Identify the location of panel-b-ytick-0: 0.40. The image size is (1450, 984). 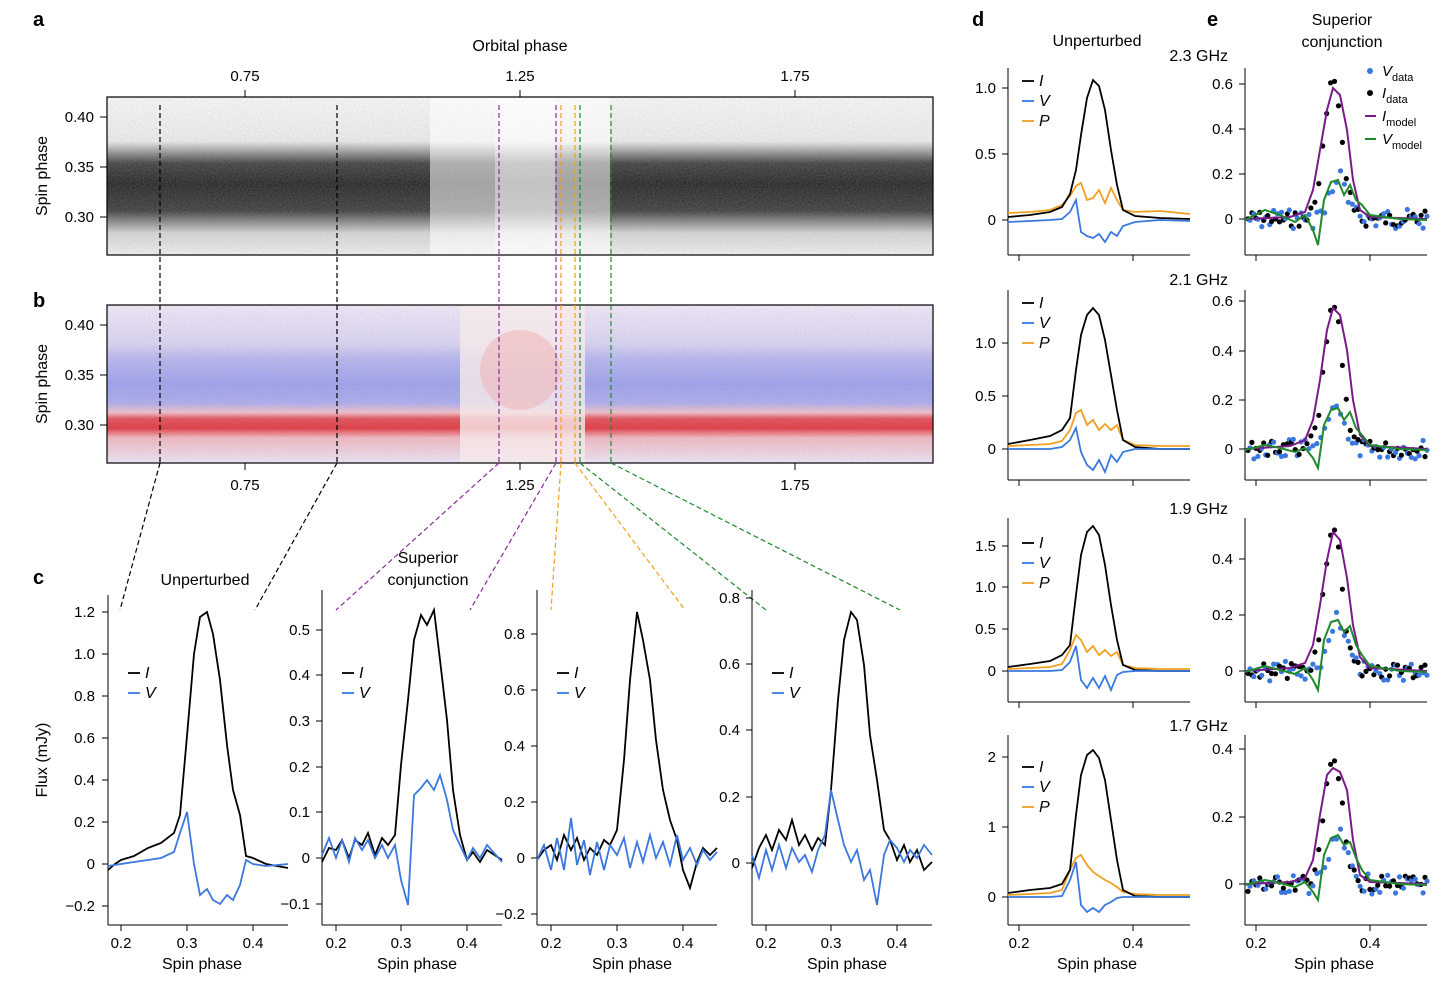
(79, 325).